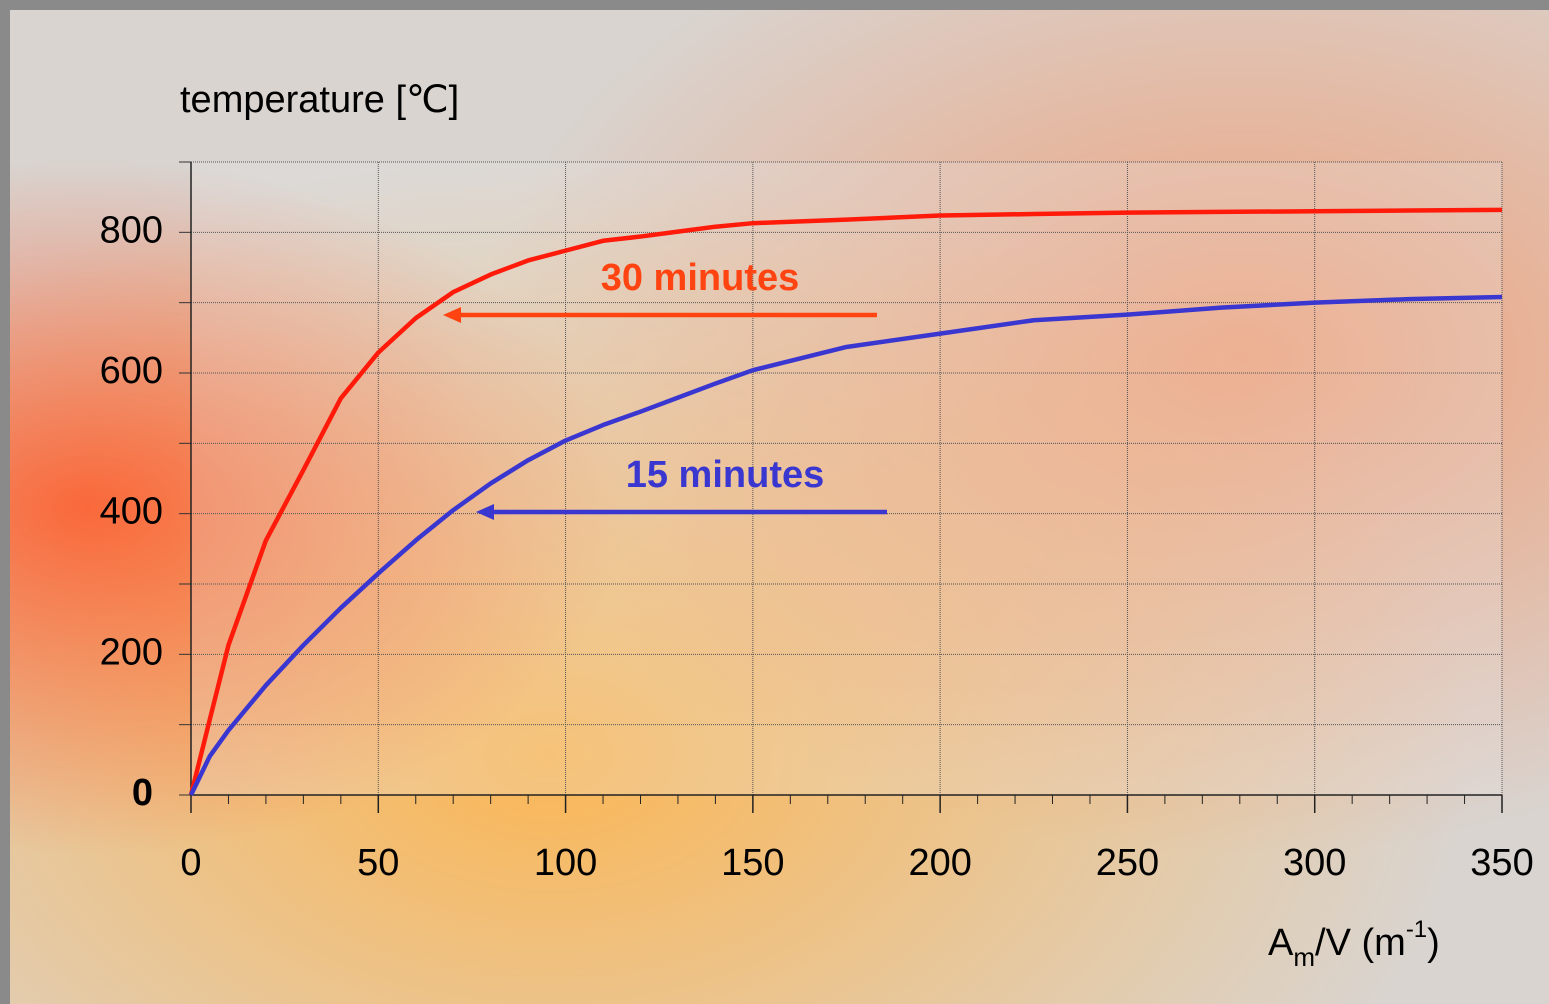  Describe the element at coordinates (1127, 863) in the screenshot. I see `x-tick-label: 250` at that location.